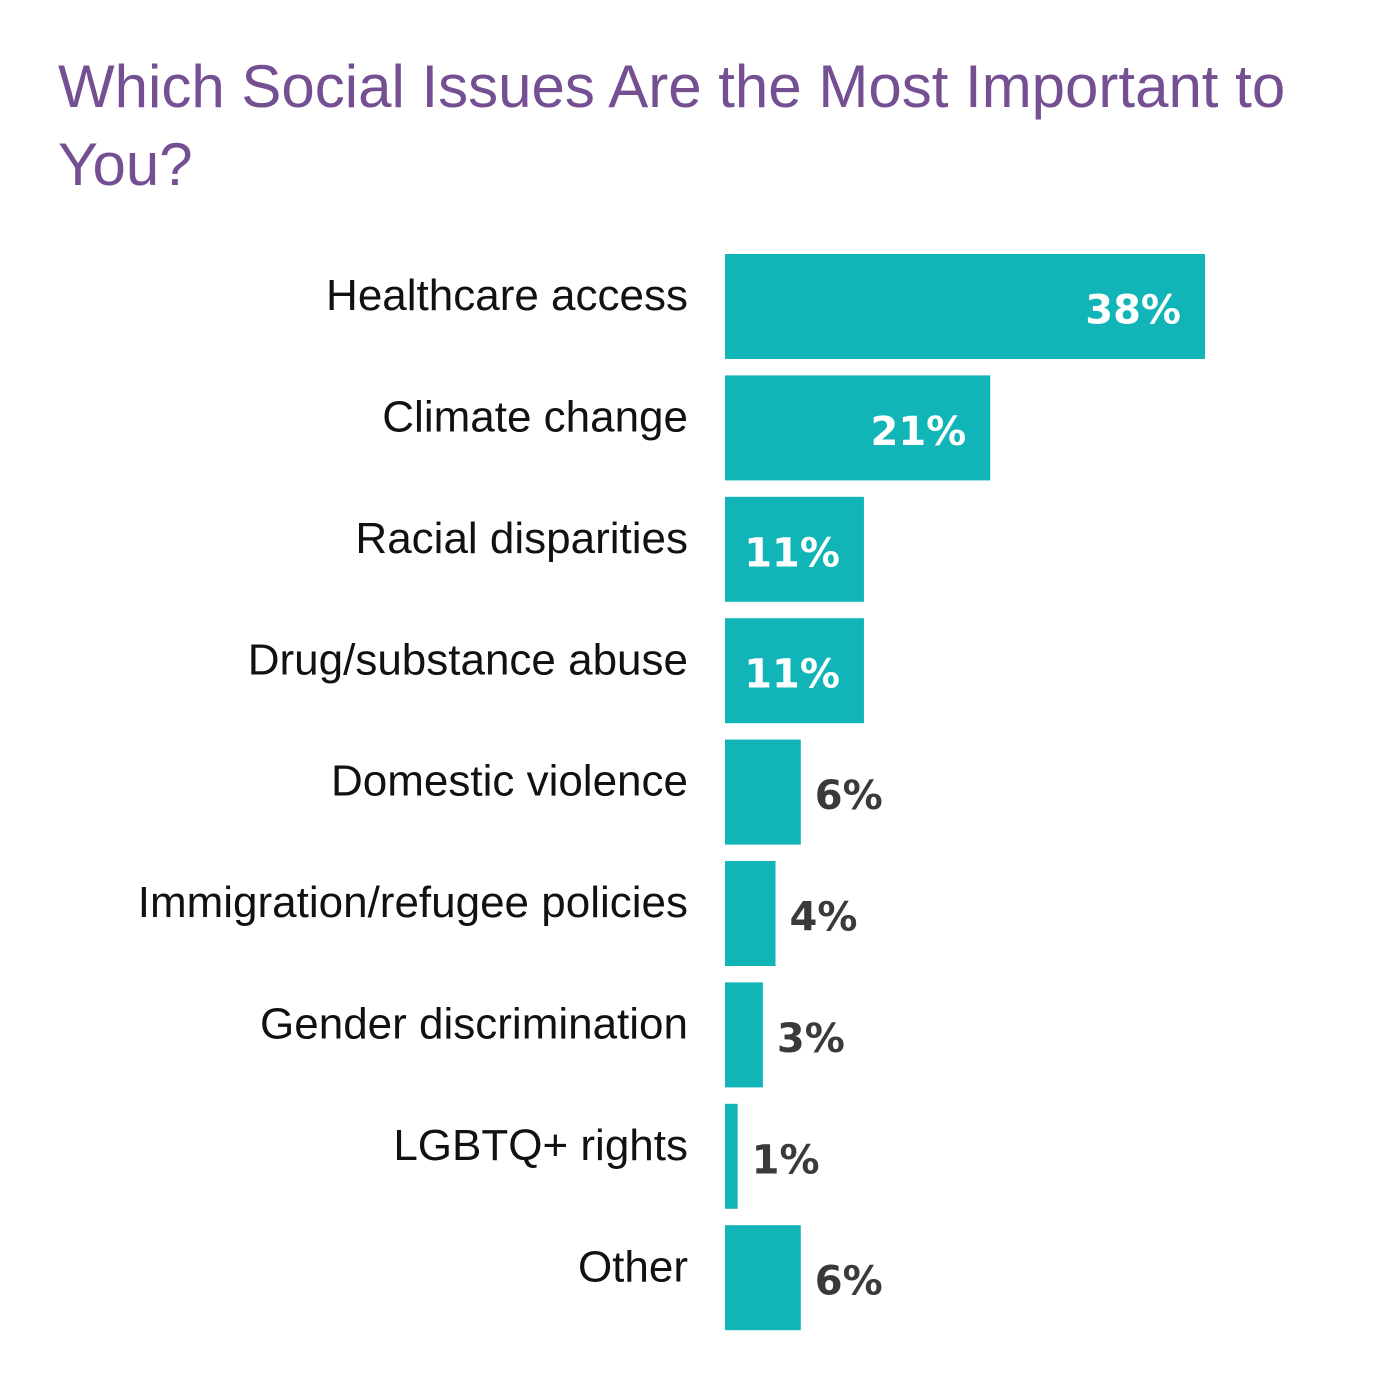 This screenshot has width=1380, height=1398. I want to click on category-label: LGBTQ+ rights, so click(540, 1145).